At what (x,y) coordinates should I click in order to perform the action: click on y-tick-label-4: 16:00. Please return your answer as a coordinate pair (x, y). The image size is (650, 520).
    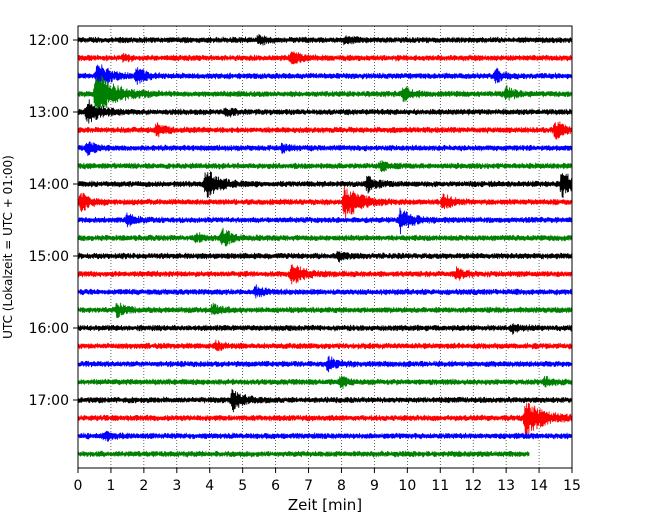
    Looking at the image, I should click on (49, 329).